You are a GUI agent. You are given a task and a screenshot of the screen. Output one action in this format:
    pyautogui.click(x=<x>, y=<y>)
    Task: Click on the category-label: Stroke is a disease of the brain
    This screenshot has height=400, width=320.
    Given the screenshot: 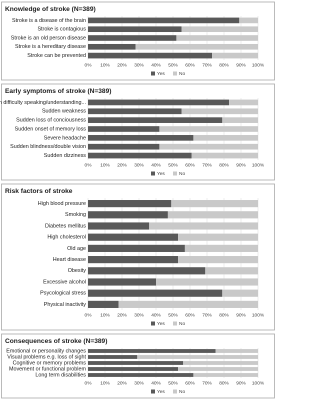 What is the action you would take?
    pyautogui.click(x=49, y=21)
    